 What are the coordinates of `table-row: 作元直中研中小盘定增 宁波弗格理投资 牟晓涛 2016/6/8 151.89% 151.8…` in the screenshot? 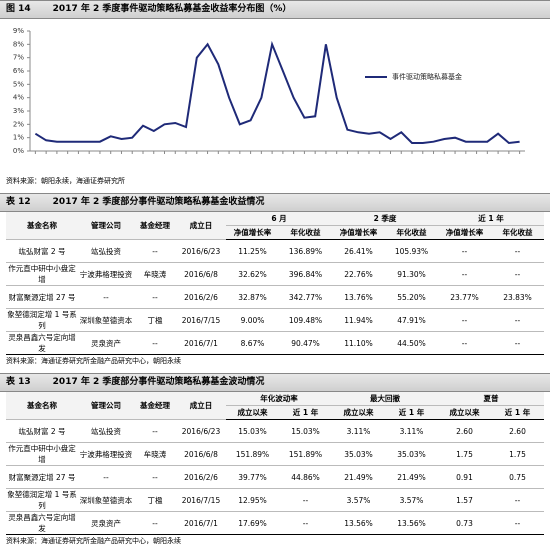 It's located at (275, 454).